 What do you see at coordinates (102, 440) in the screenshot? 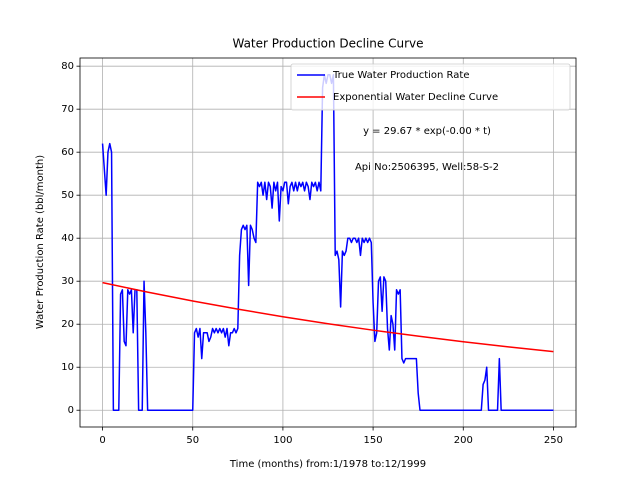
I see `x-tick-label: 0` at bounding box center [102, 440].